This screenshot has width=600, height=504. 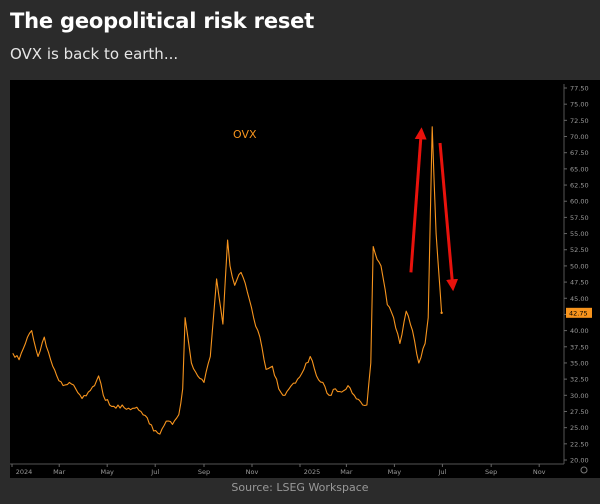 What do you see at coordinates (579, 137) in the screenshot?
I see `y-tick-label: 70.00` at bounding box center [579, 137].